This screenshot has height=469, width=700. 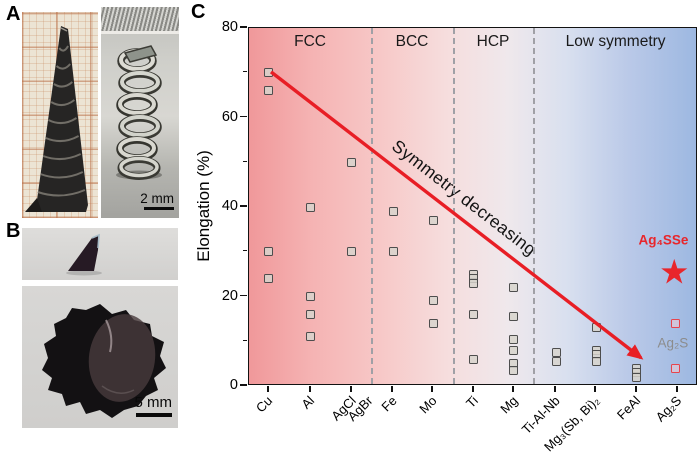 I want to click on x-tick-label-ti: Ti, so click(x=471, y=402).